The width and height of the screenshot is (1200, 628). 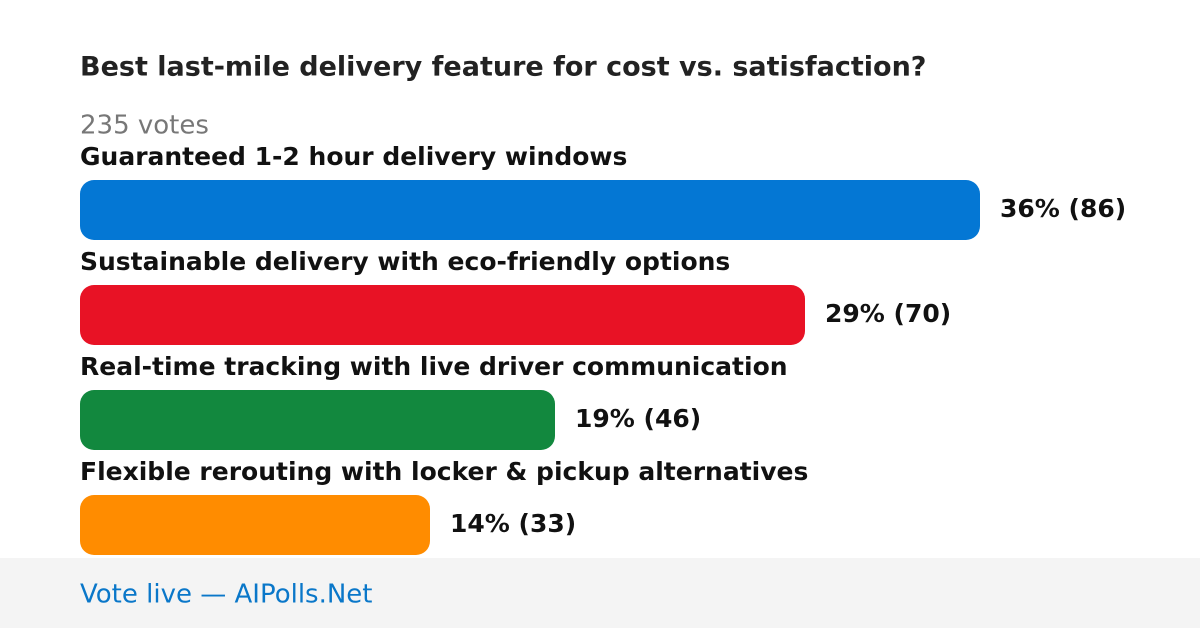 What do you see at coordinates (353, 156) in the screenshot?
I see `option-label: Guaranteed 1-2 hour delivery windows` at bounding box center [353, 156].